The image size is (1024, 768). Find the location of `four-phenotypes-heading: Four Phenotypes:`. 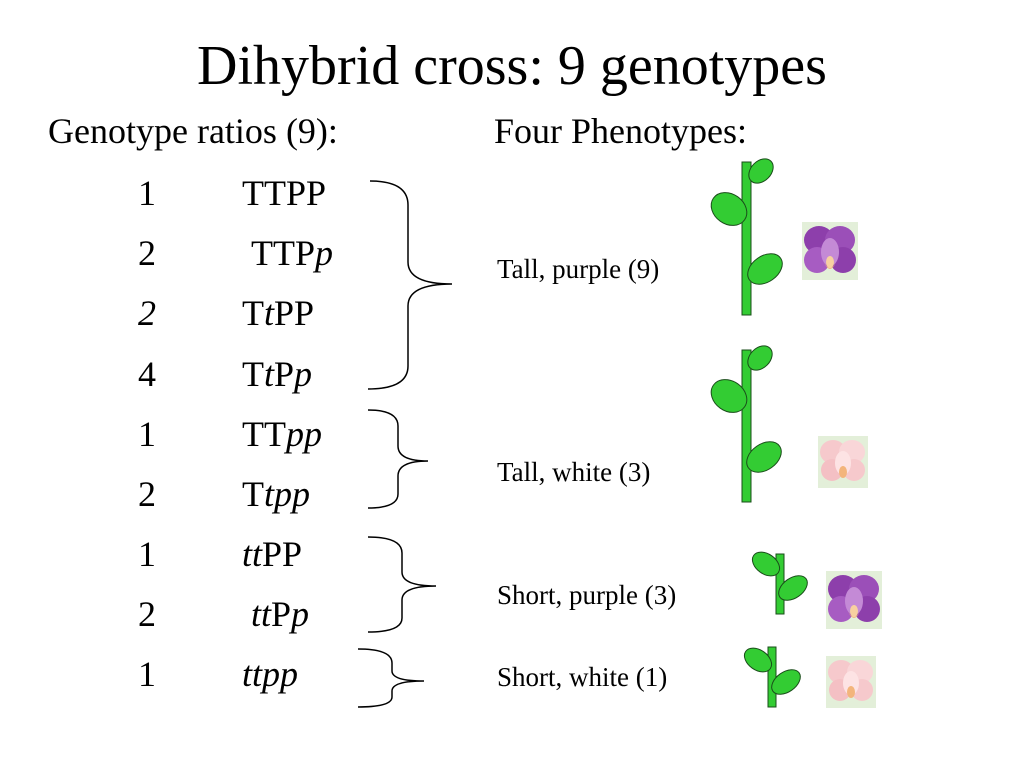

four-phenotypes-heading: Four Phenotypes: is located at coordinates (621, 131).